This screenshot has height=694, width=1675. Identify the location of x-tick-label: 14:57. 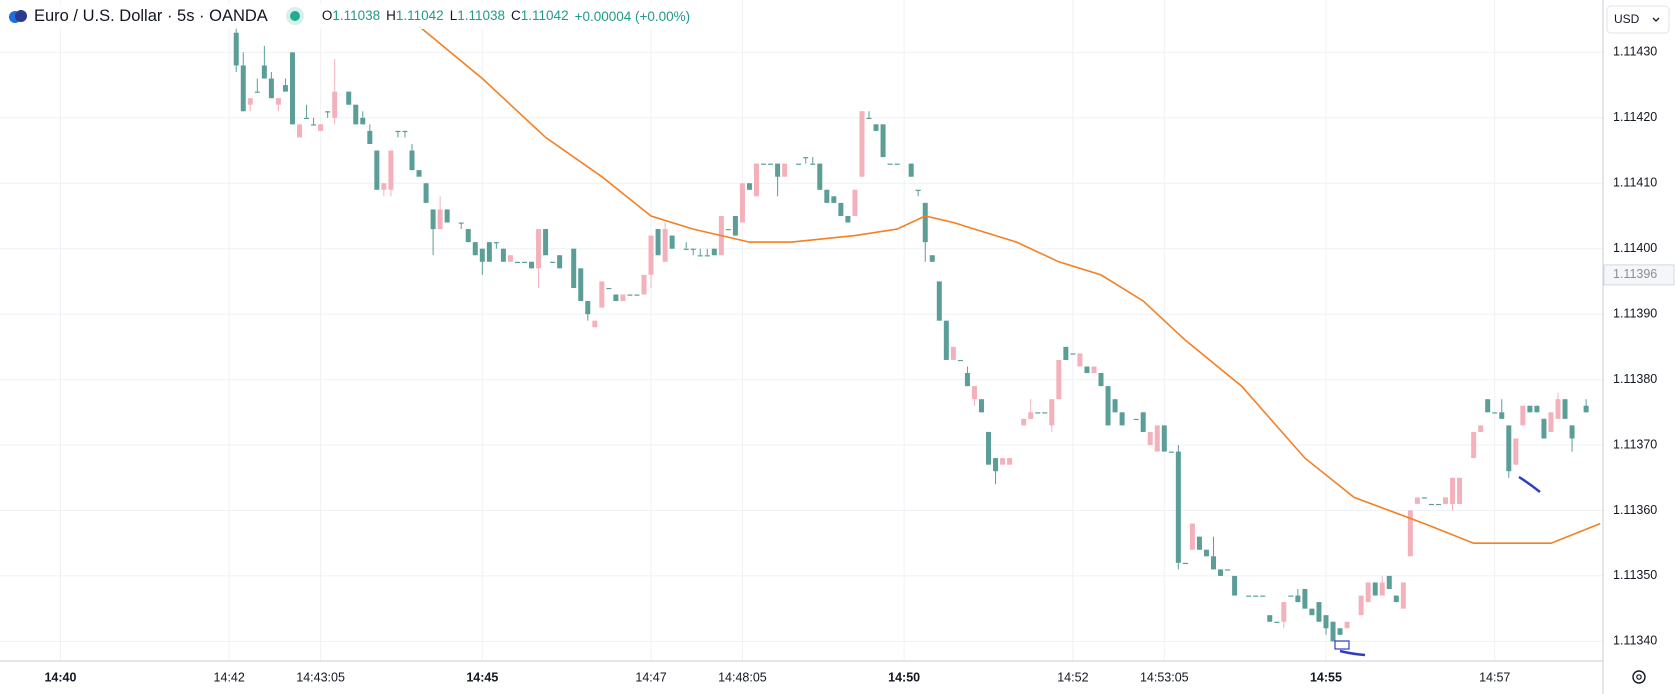
(1494, 677).